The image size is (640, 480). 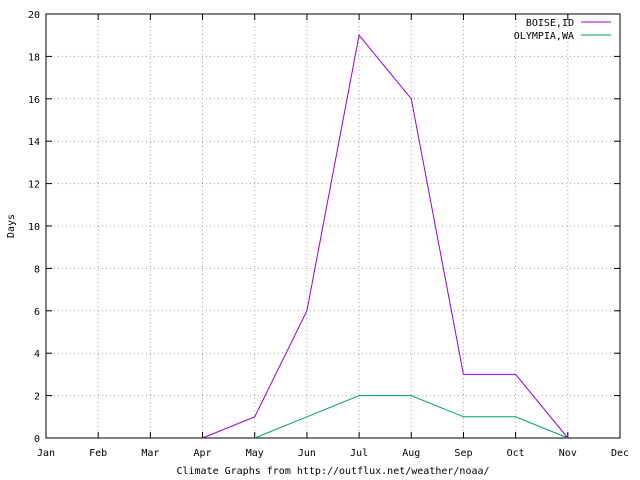 What do you see at coordinates (620, 453) in the screenshot?
I see `x-tick-label: Dec` at bounding box center [620, 453].